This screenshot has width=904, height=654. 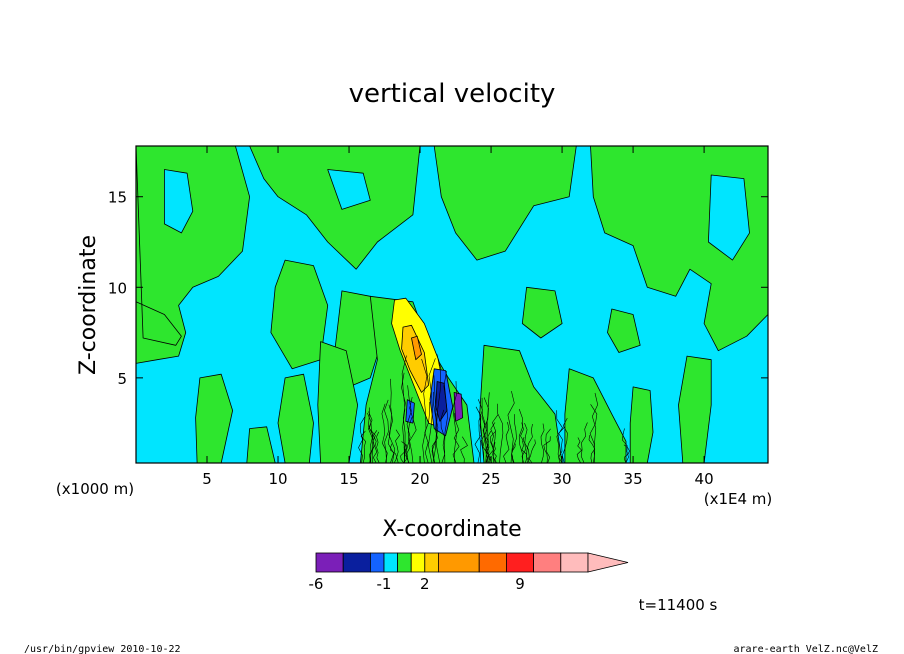 What do you see at coordinates (562, 479) in the screenshot?
I see `x-tick-label: 30` at bounding box center [562, 479].